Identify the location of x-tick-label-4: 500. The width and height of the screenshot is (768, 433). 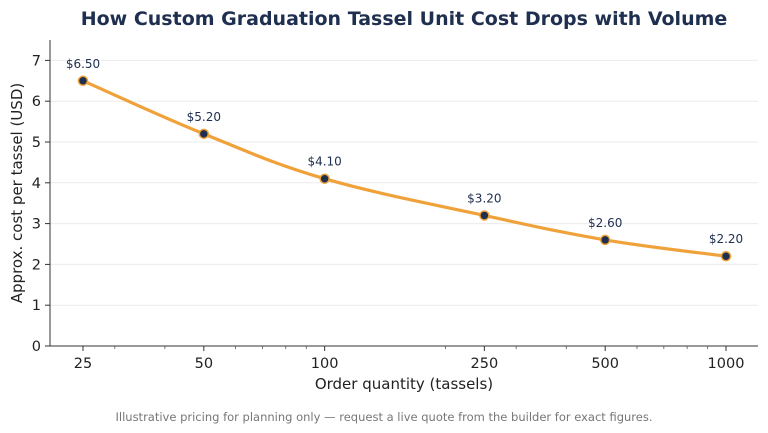
(605, 364).